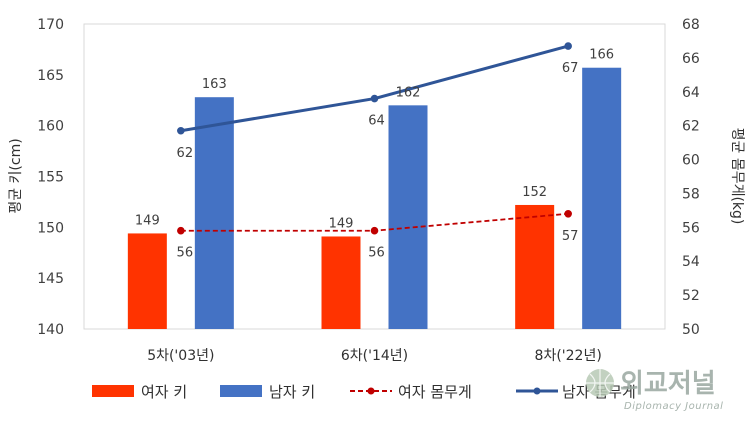 This screenshot has height=426, width=750. What do you see at coordinates (691, 25) in the screenshot?
I see `y2-tick-label: 68` at bounding box center [691, 25].